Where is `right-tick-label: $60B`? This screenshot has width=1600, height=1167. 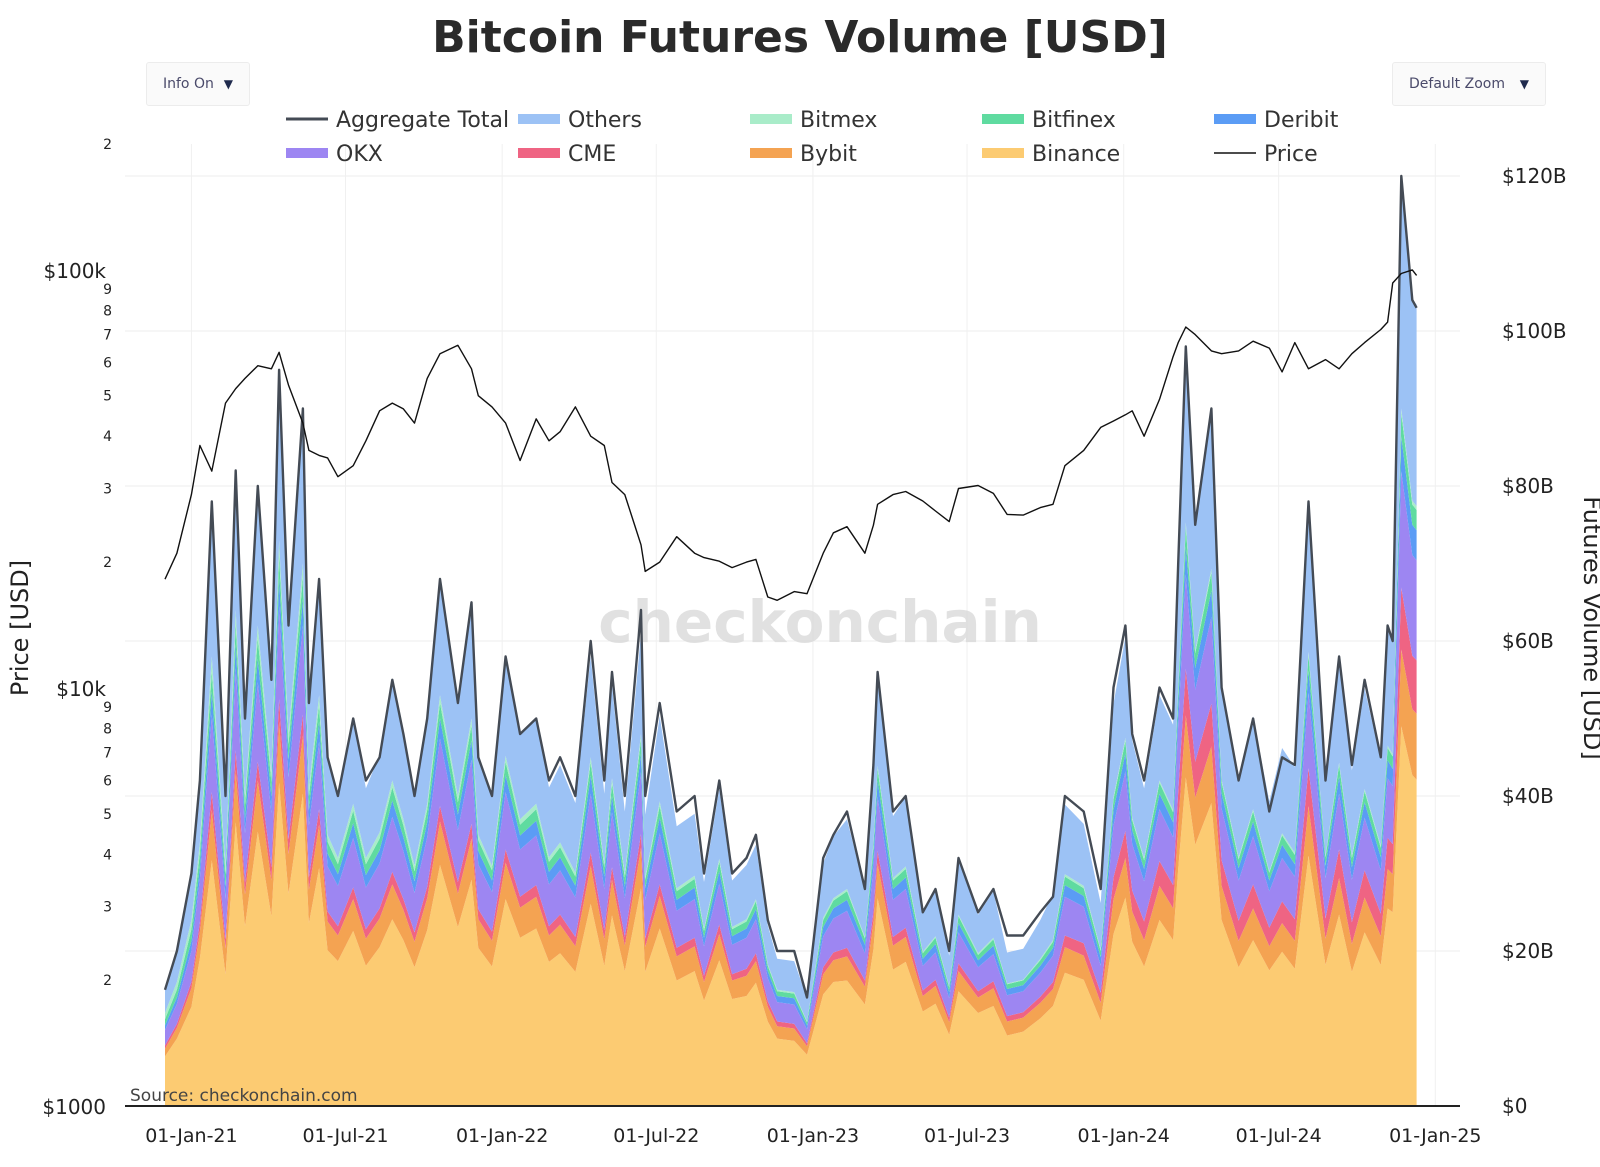
right-tick-label: $60B is located at coordinates (1528, 641).